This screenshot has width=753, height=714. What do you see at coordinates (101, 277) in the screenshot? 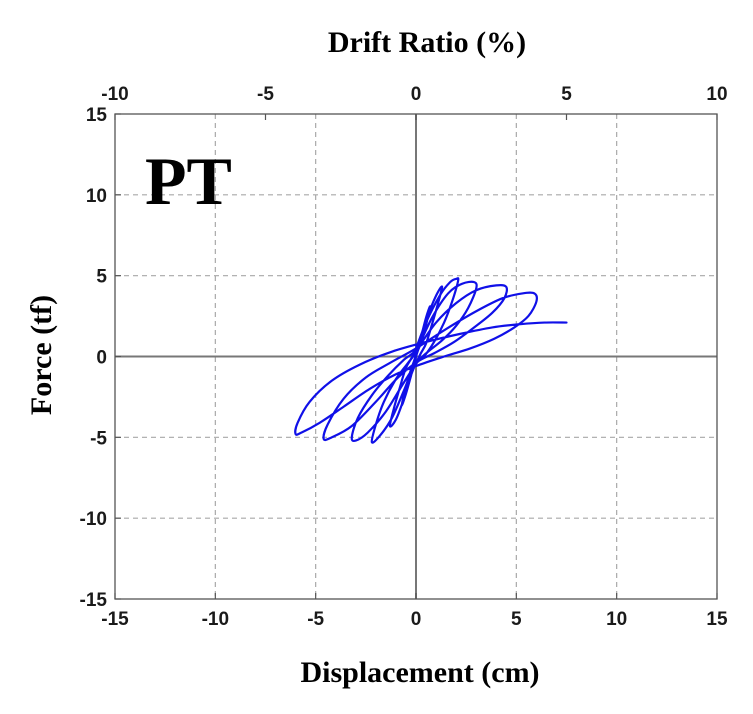
I see `y-tick-label: 5` at bounding box center [101, 277].